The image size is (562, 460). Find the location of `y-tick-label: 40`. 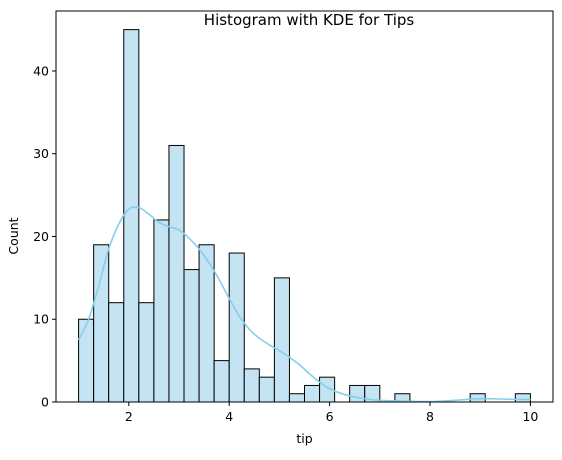

y-tick-label: 40 is located at coordinates (41, 70).